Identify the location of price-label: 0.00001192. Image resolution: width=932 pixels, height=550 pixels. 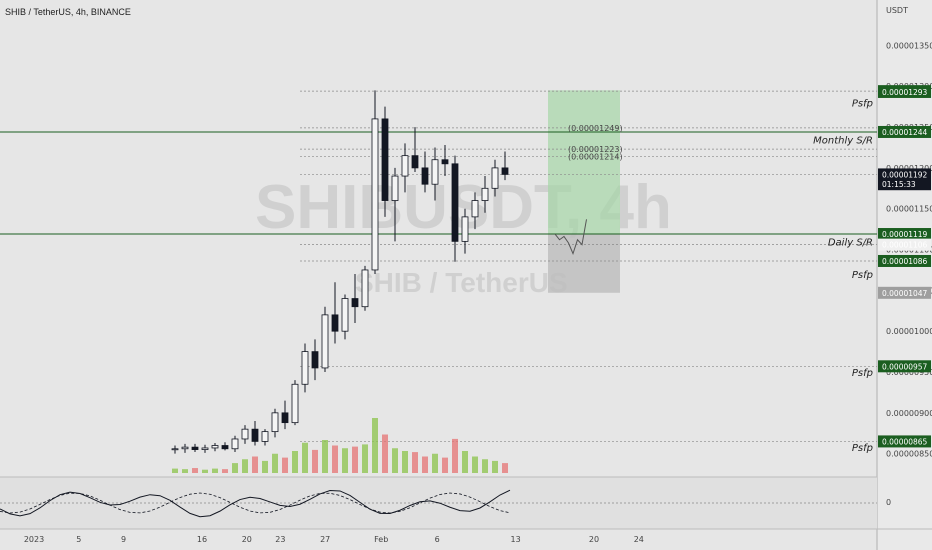
(905, 174).